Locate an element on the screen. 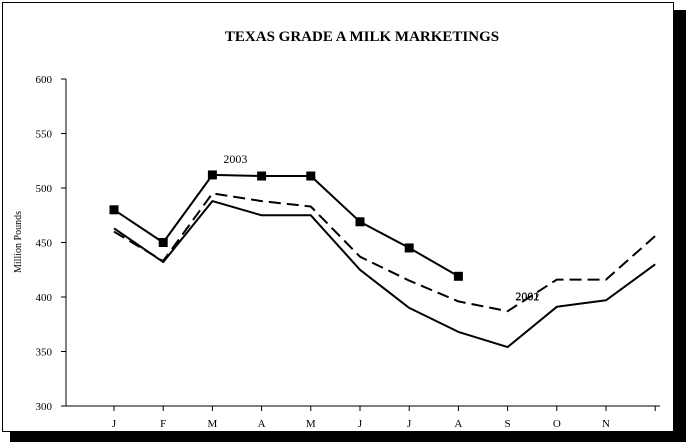 The image size is (686, 446). series-markers is located at coordinates (286, 225).